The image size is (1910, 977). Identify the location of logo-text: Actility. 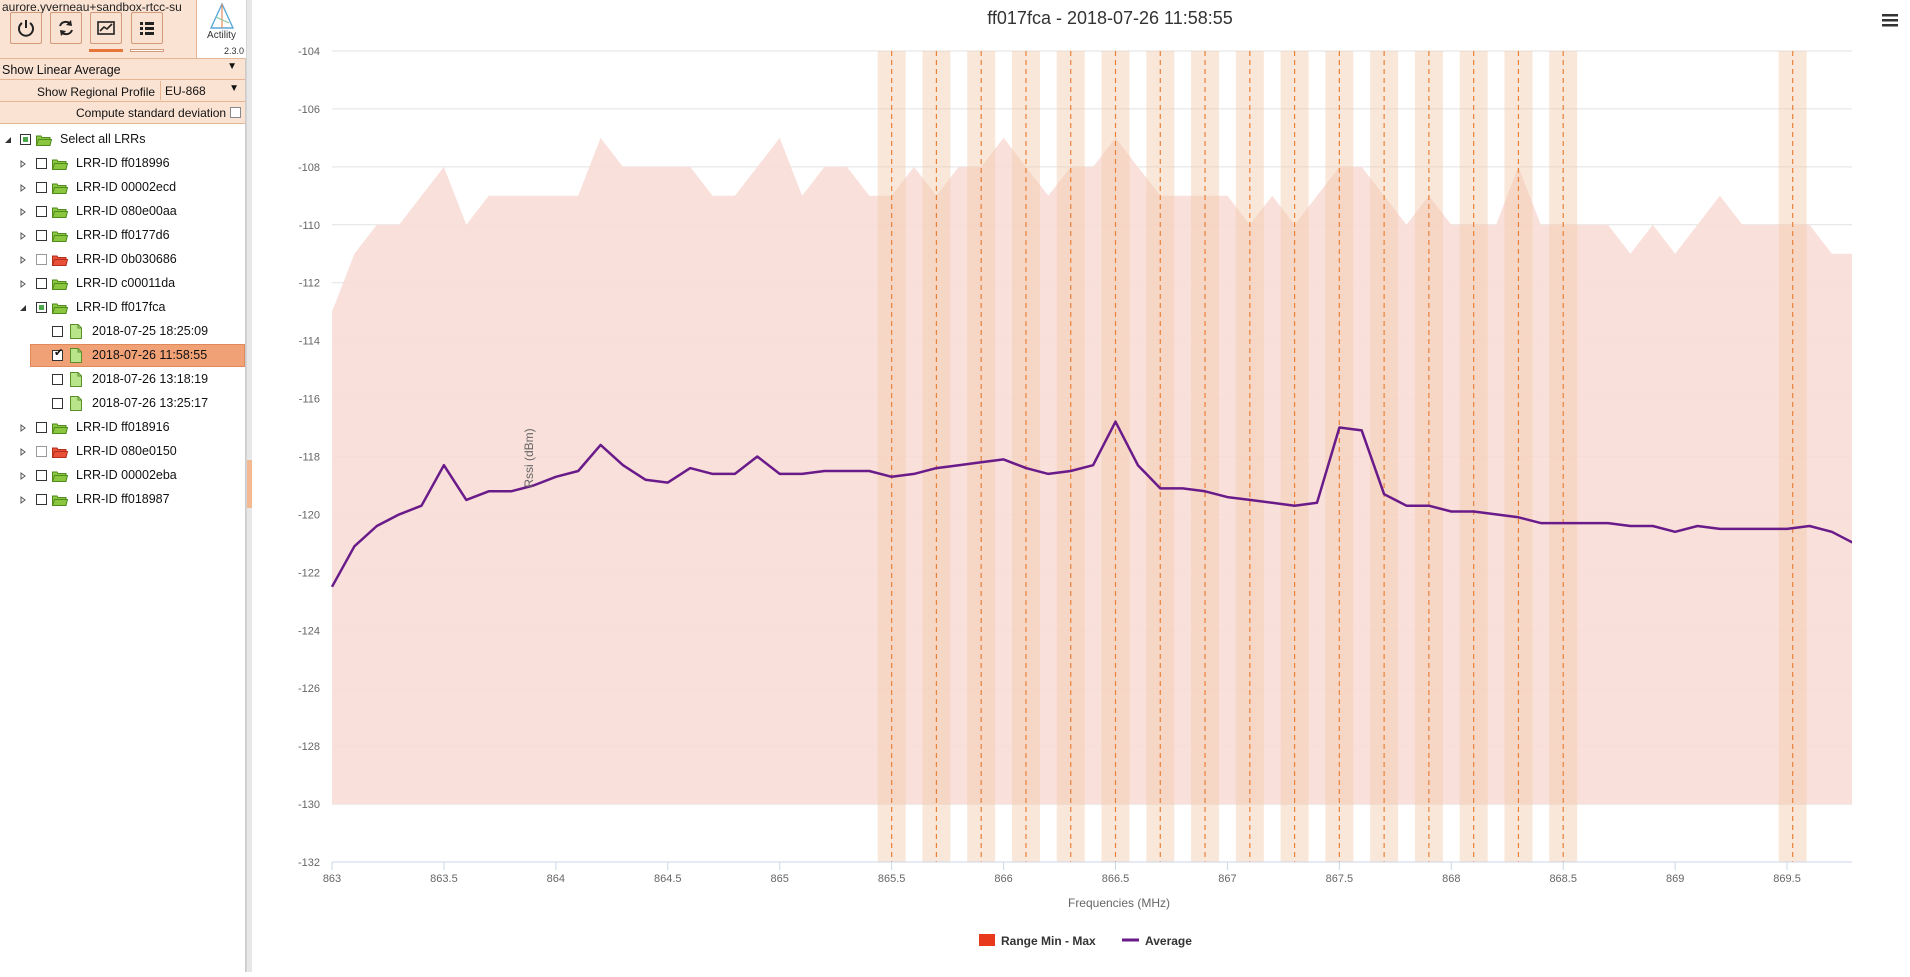
(221, 35).